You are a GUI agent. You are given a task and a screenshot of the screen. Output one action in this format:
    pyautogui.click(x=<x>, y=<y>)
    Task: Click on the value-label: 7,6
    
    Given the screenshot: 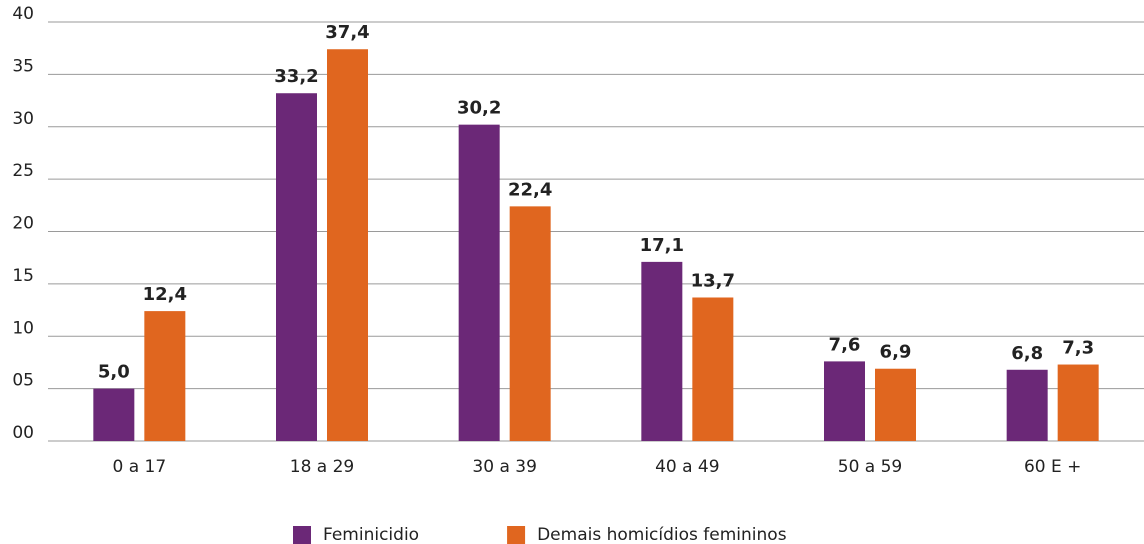 What is the action you would take?
    pyautogui.click(x=845, y=344)
    